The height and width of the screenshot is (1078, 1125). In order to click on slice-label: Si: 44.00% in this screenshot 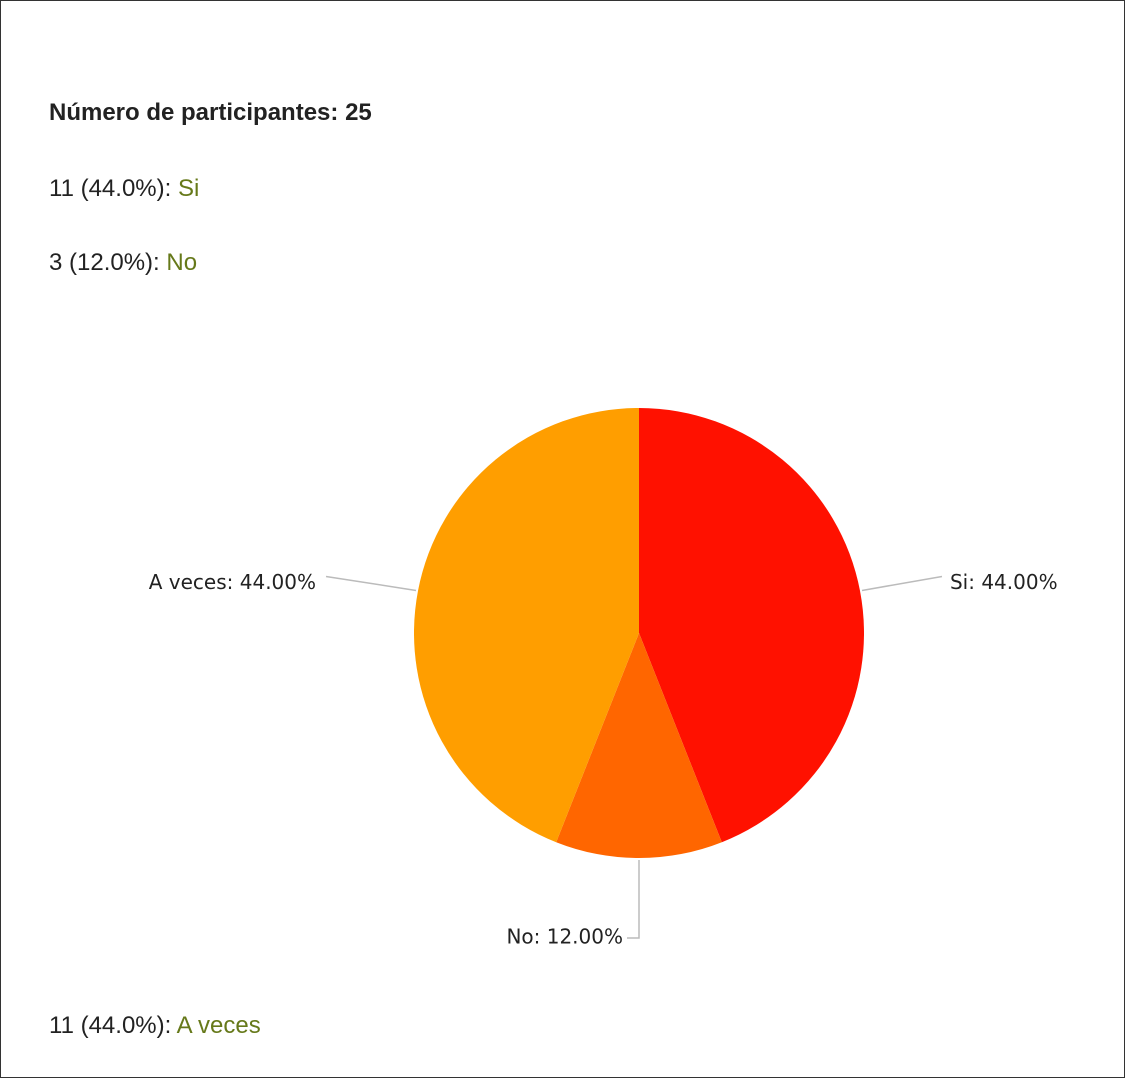, I will do `click(1004, 582)`.